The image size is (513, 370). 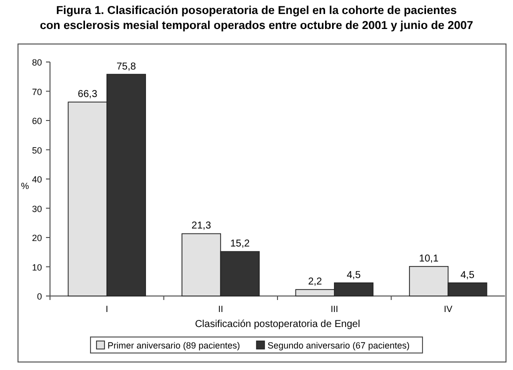 I want to click on y-tick-label: 0, so click(x=39, y=297).